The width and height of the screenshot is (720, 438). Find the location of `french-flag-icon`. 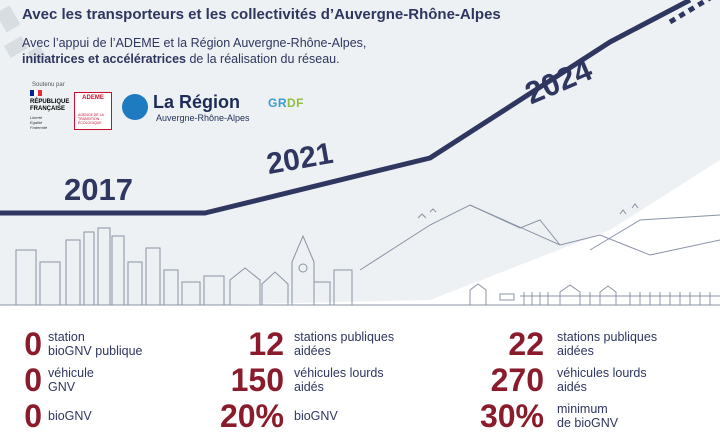

french-flag-icon is located at coordinates (36, 93).